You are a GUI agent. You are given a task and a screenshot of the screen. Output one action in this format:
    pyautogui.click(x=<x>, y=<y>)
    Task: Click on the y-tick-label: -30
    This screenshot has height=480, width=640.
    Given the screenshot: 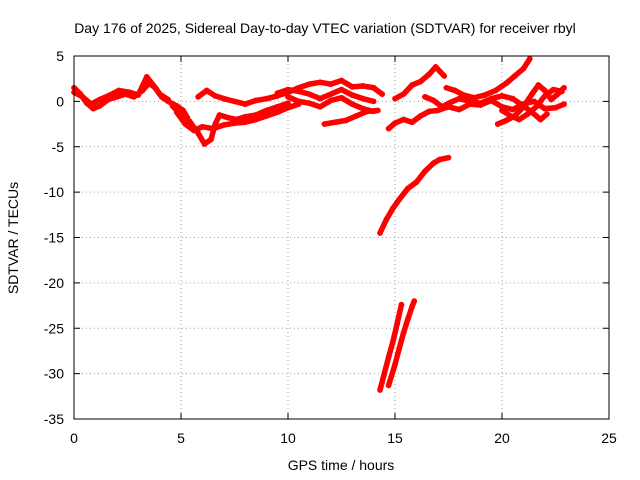 What is the action you would take?
    pyautogui.click(x=54, y=374)
    